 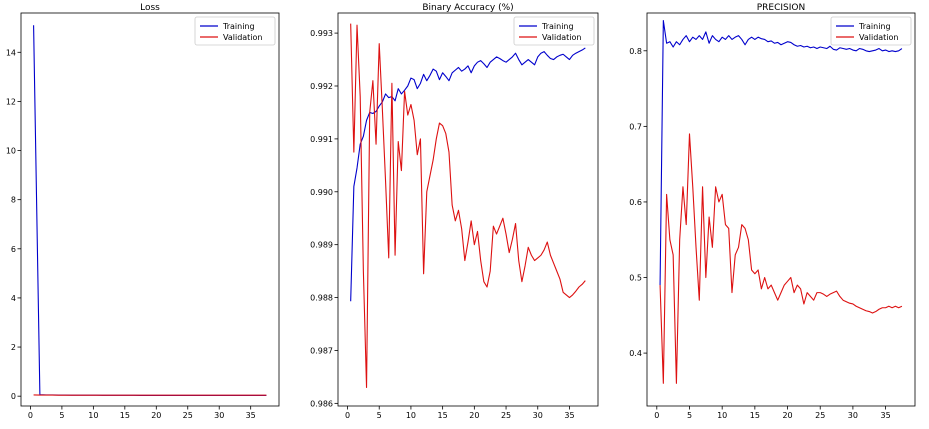 I want to click on y-tick-label: 0.5, so click(x=635, y=278).